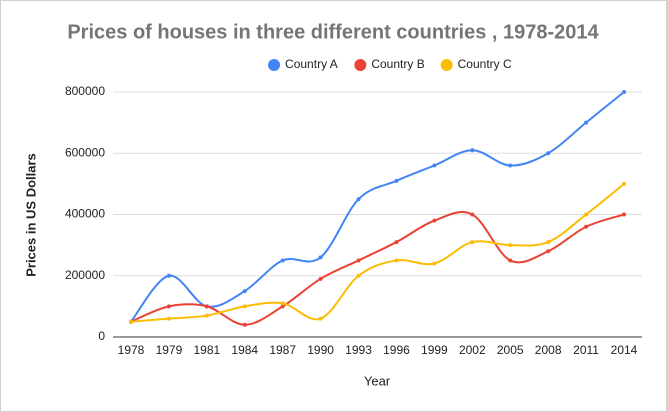 The width and height of the screenshot is (667, 412). What do you see at coordinates (320, 350) in the screenshot?
I see `x-tick-label: 1990` at bounding box center [320, 350].